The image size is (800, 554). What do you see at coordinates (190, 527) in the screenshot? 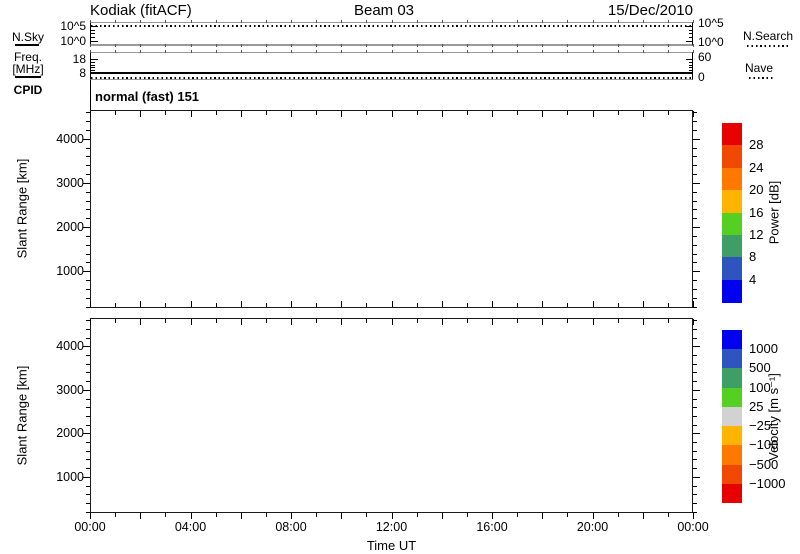
I see `xtick-label: 04:00` at bounding box center [190, 527].